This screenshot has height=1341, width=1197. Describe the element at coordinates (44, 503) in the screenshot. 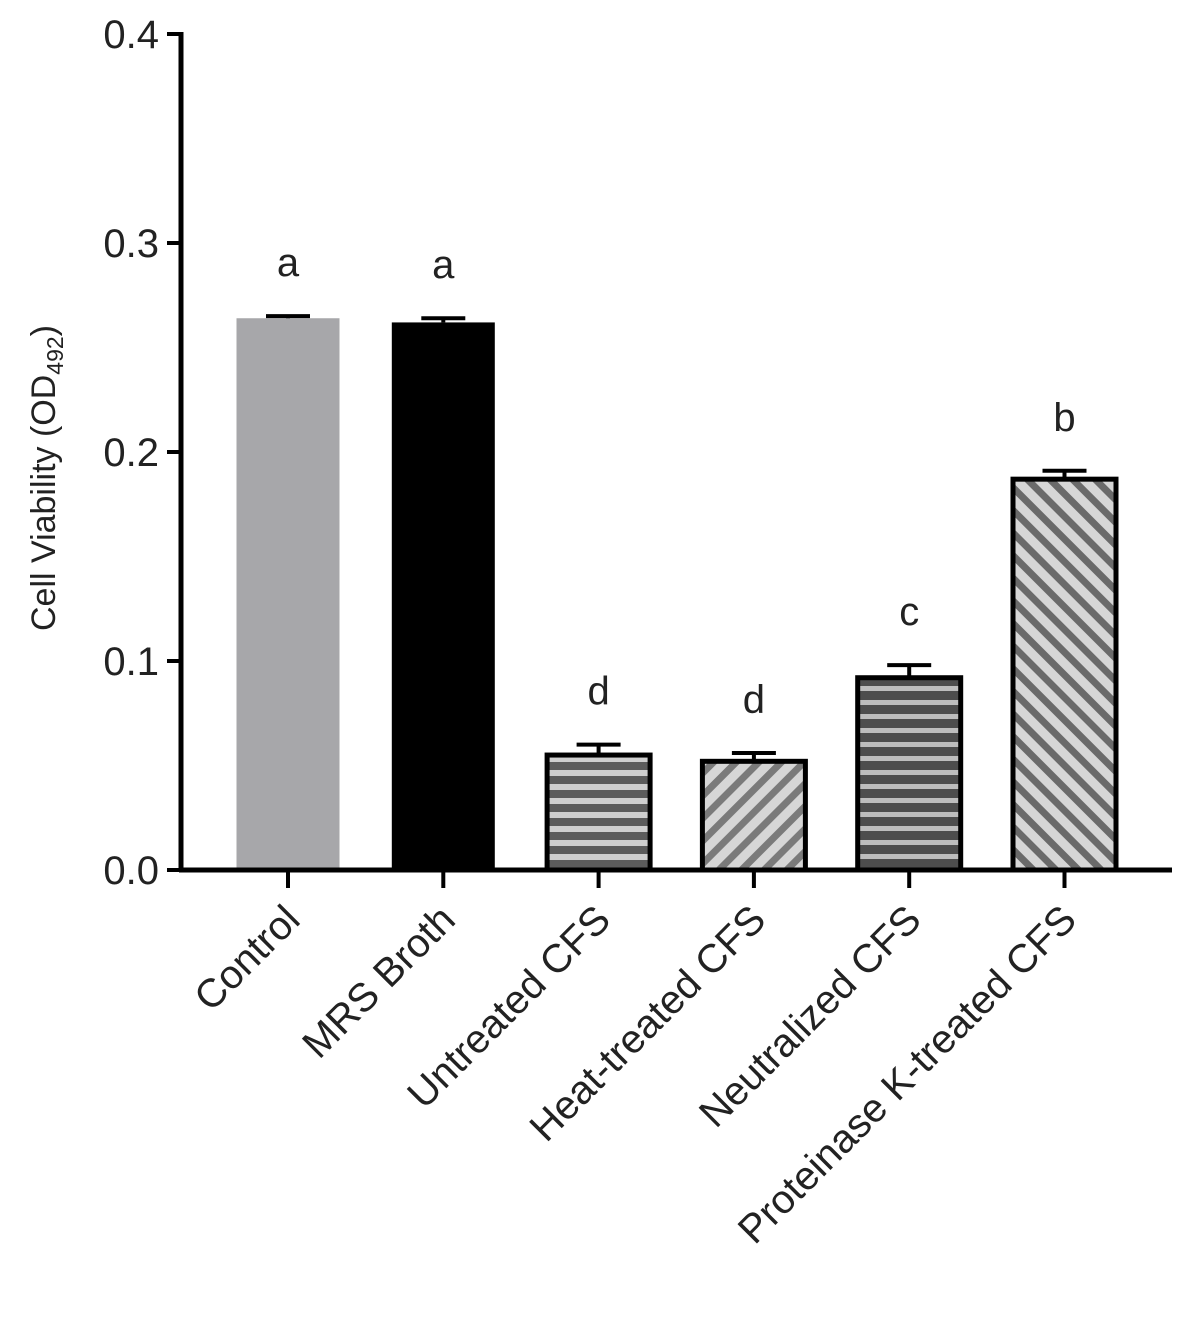

I see `y-axis-label-main: Cell Viability (OD` at that location.